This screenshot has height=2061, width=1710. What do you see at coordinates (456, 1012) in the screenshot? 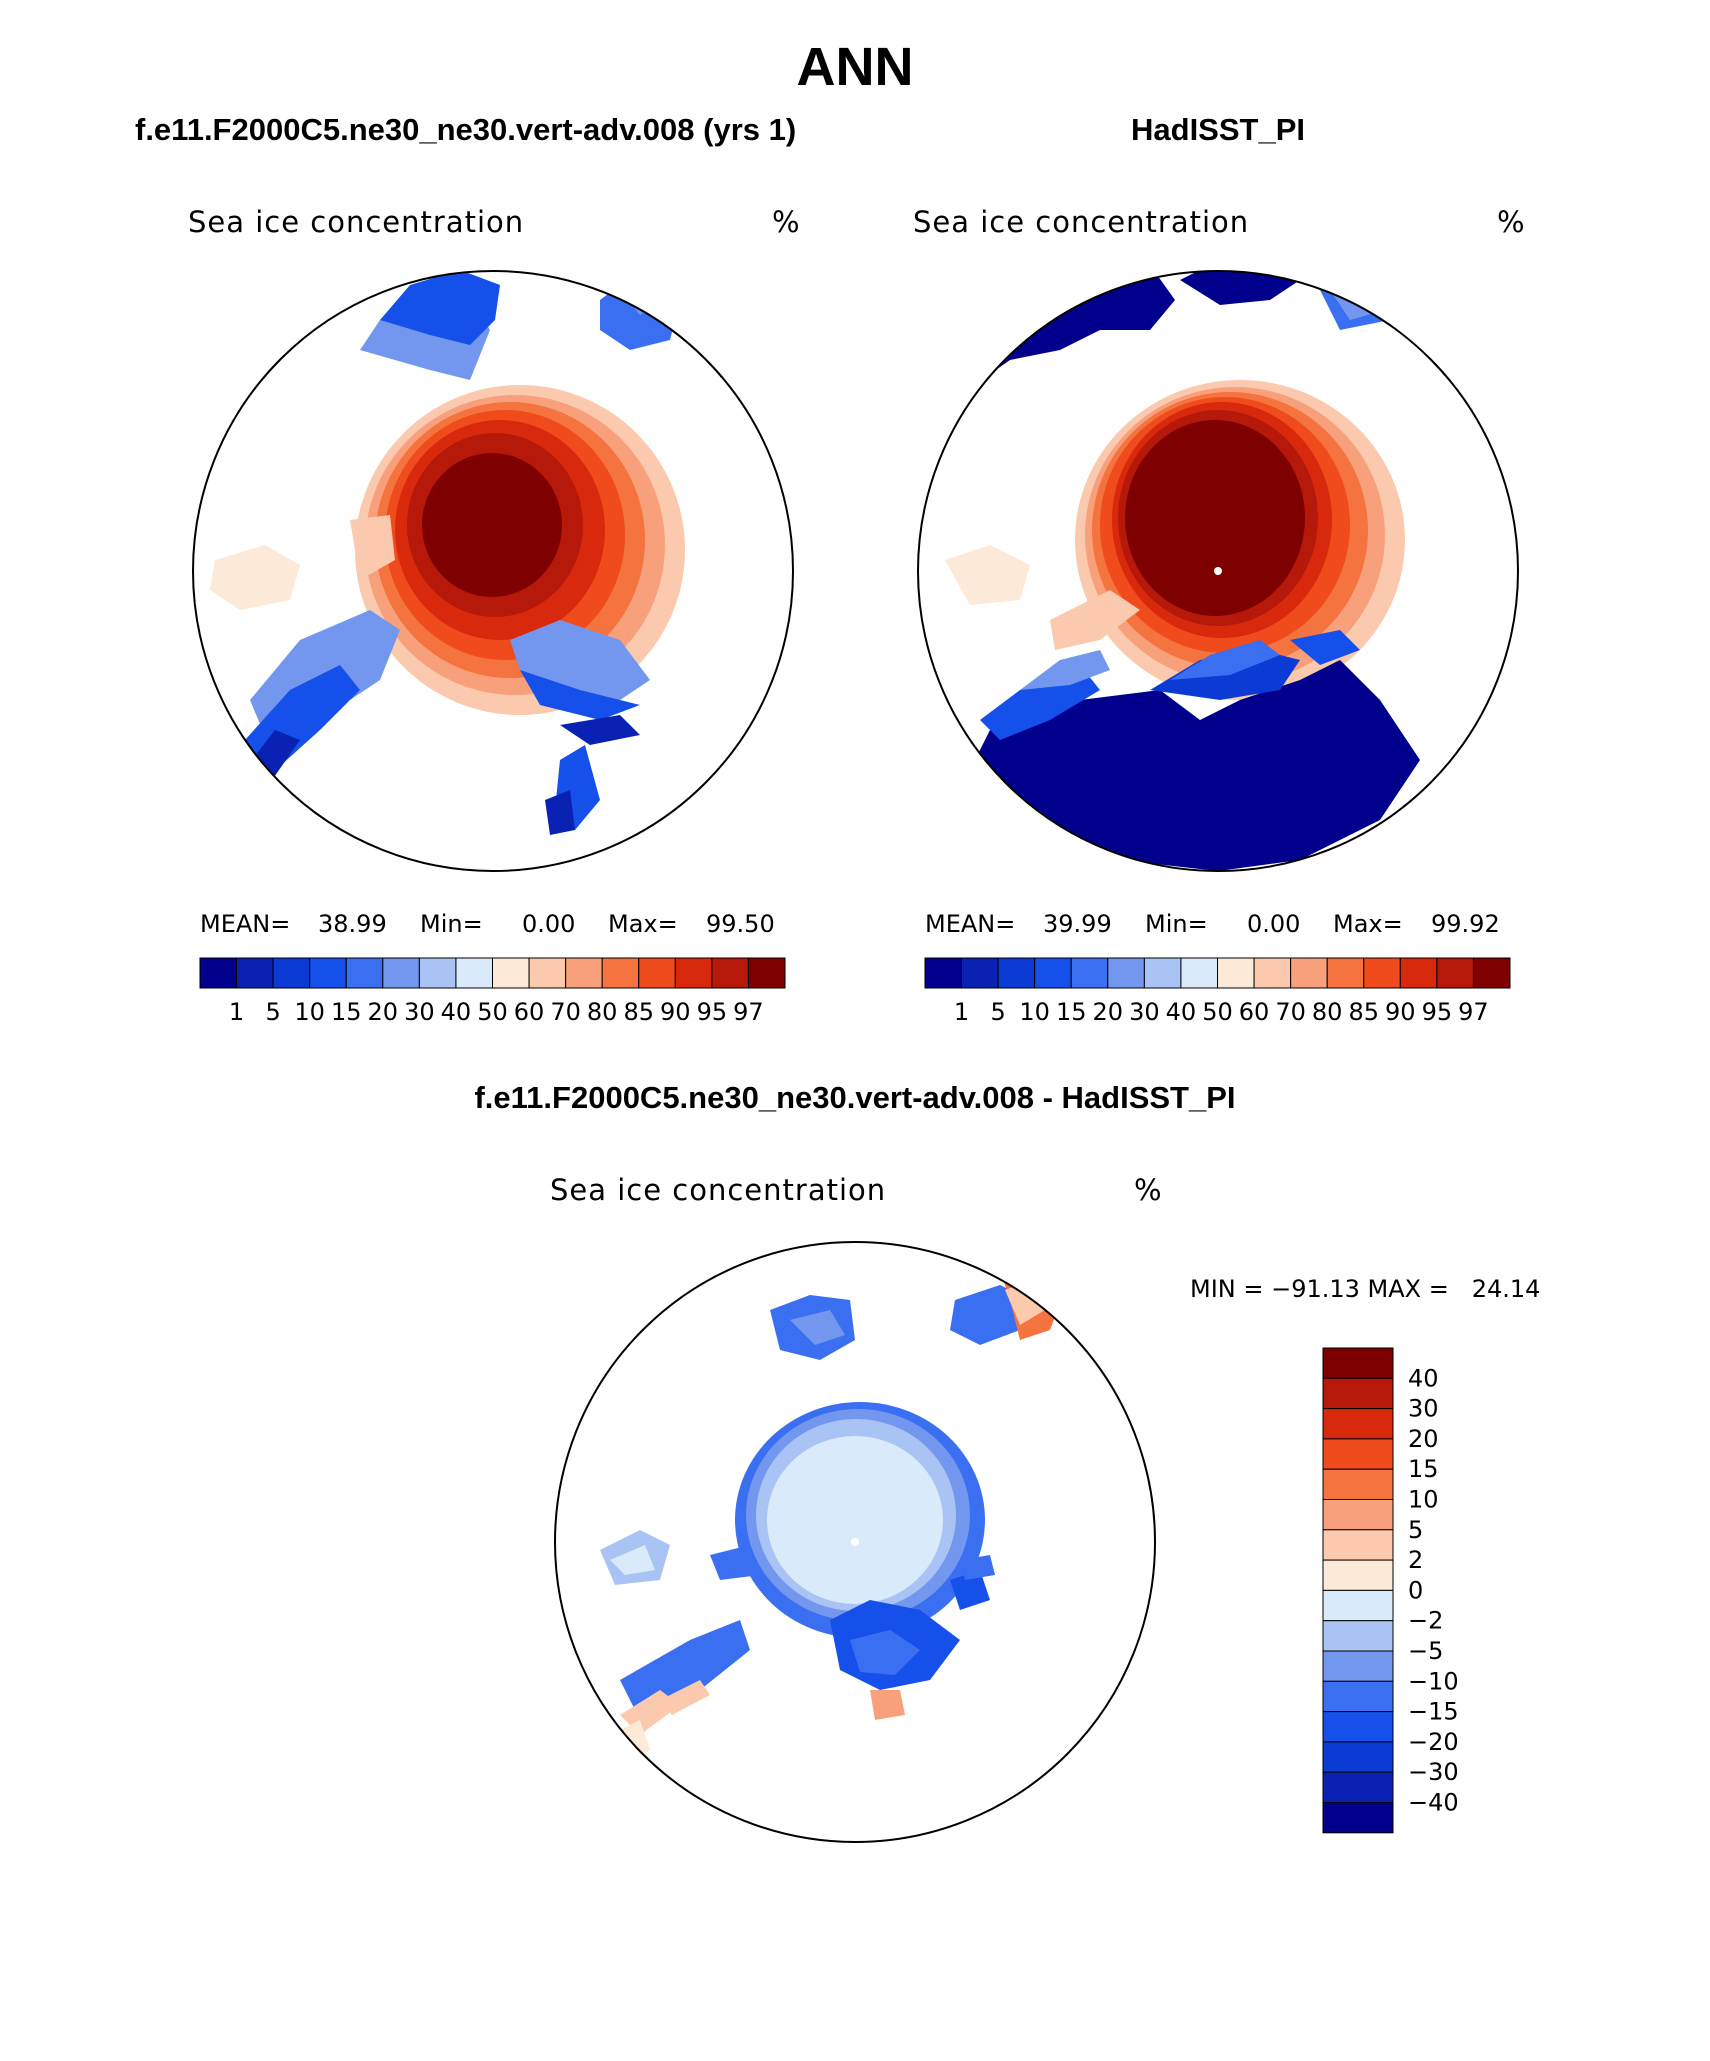
I see `model-colorbar-tick-label: 40` at bounding box center [456, 1012].